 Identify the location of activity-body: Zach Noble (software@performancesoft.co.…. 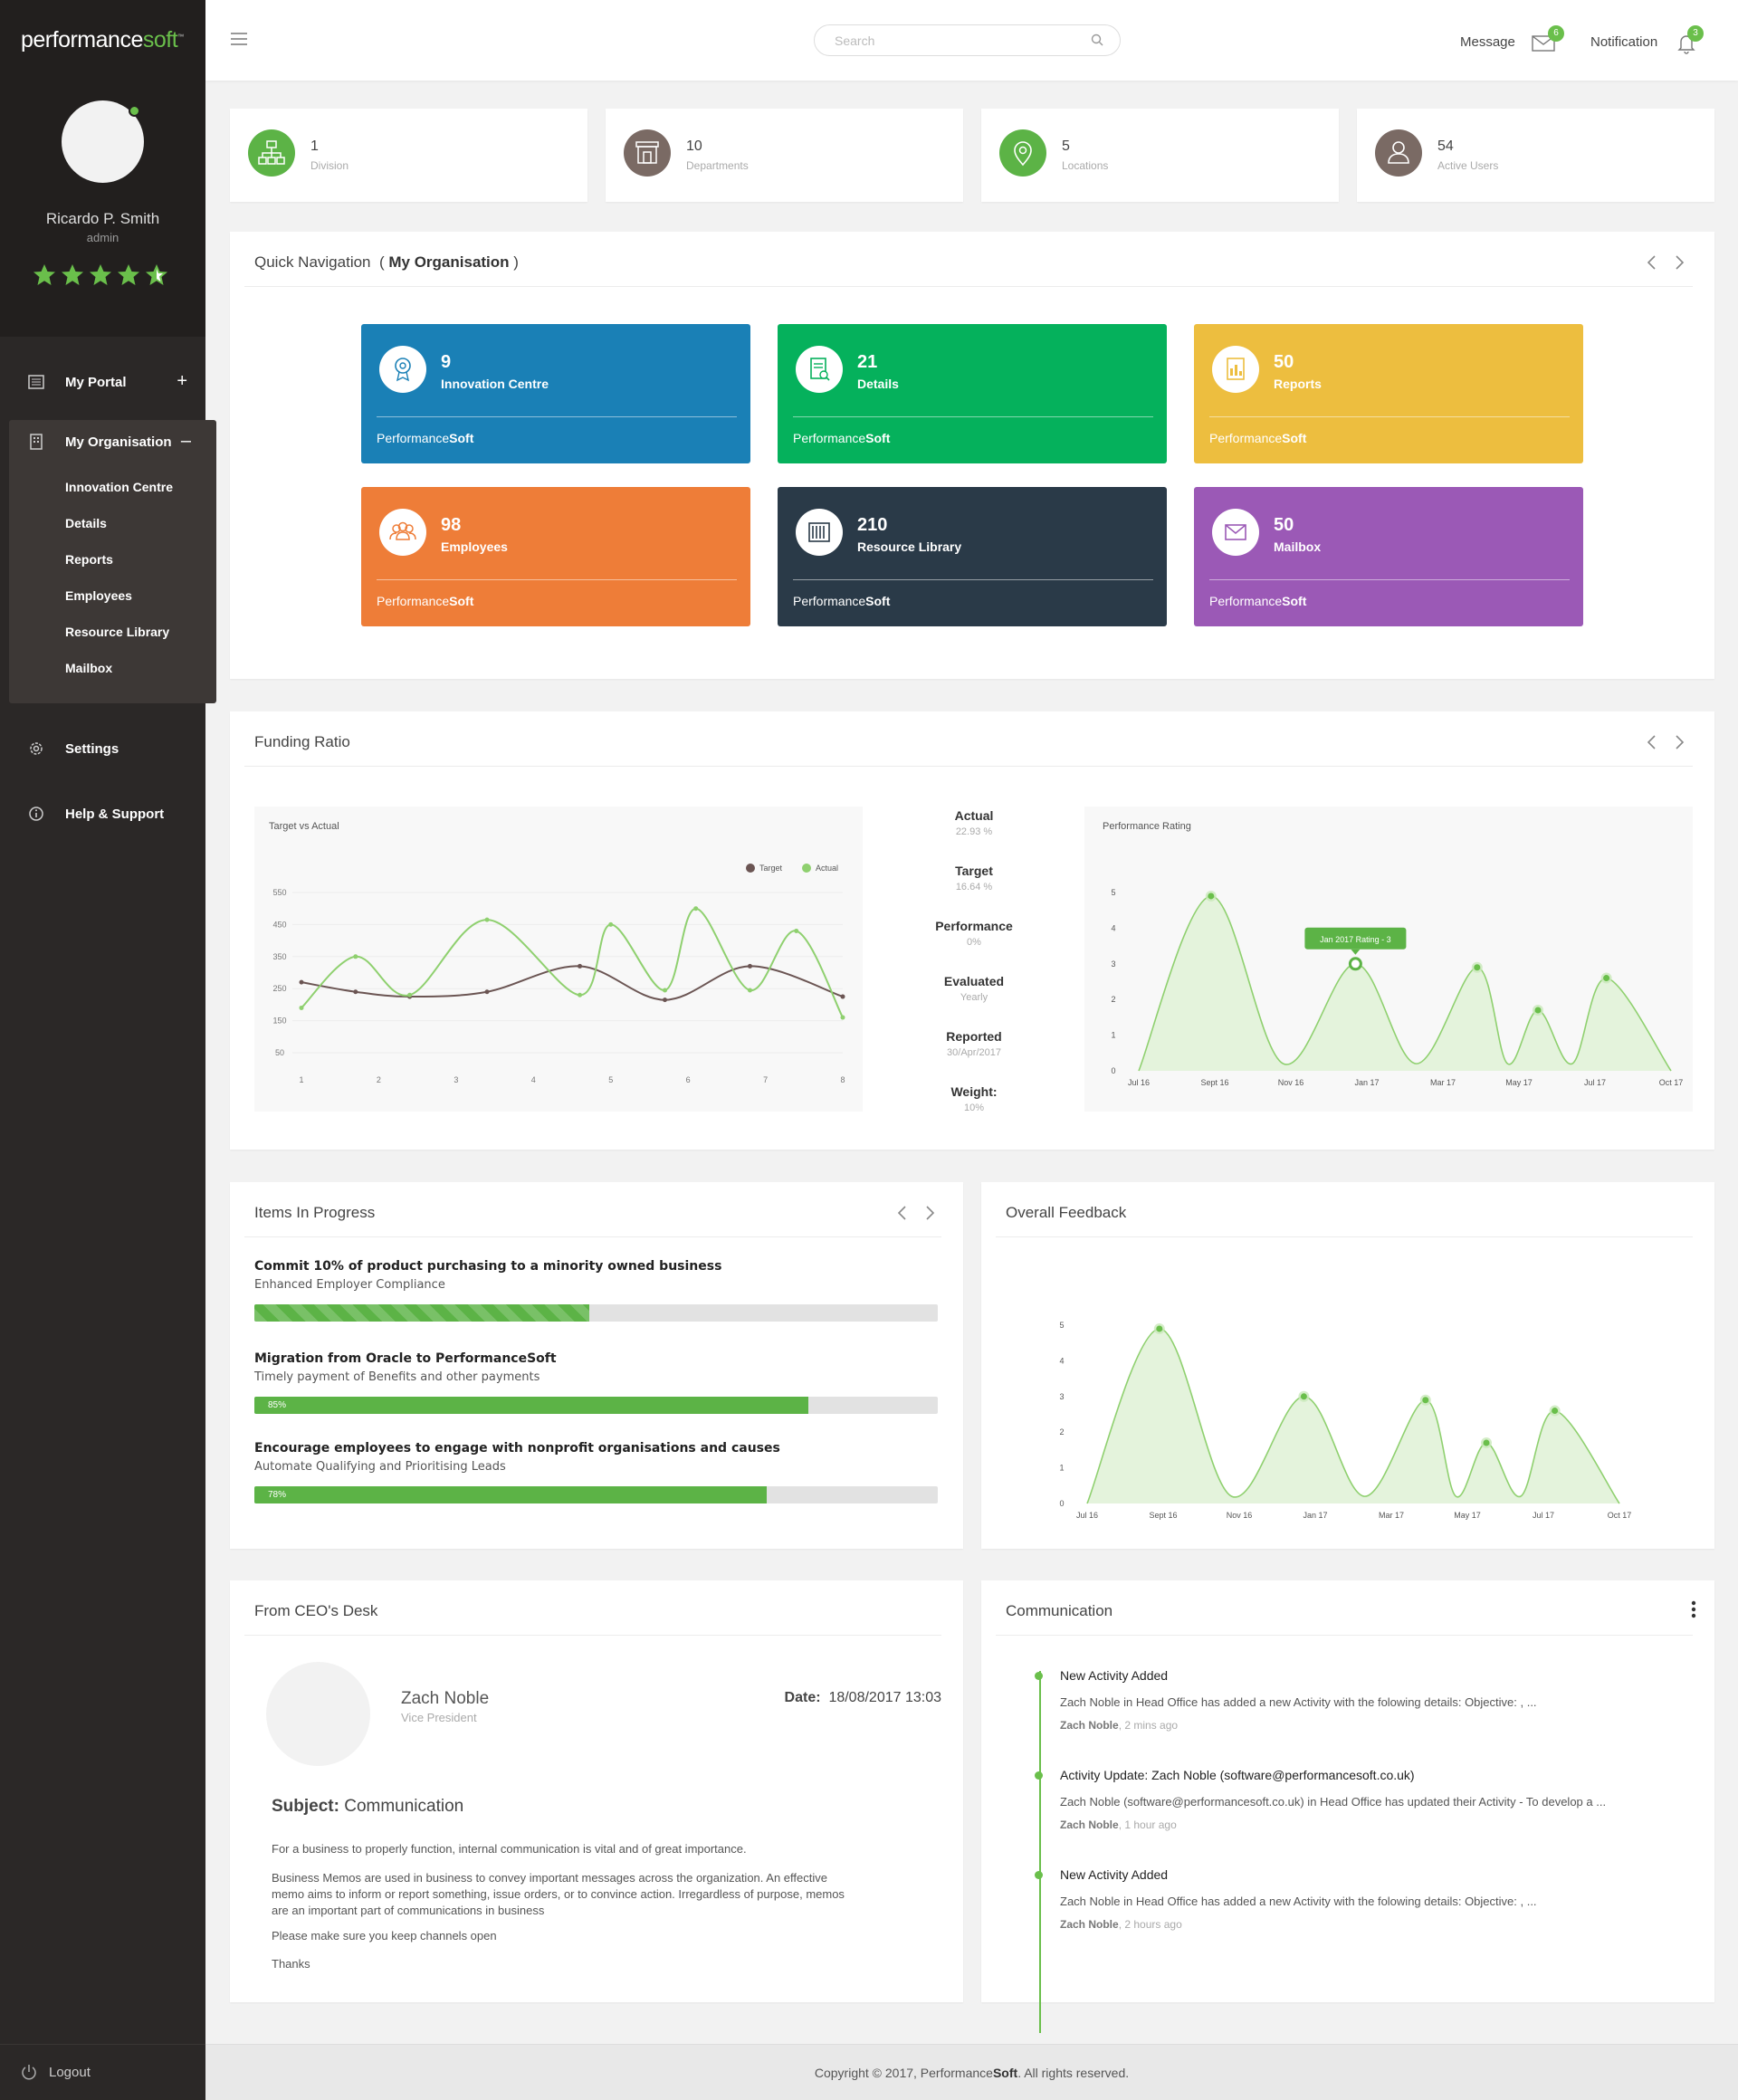
(1333, 1802).